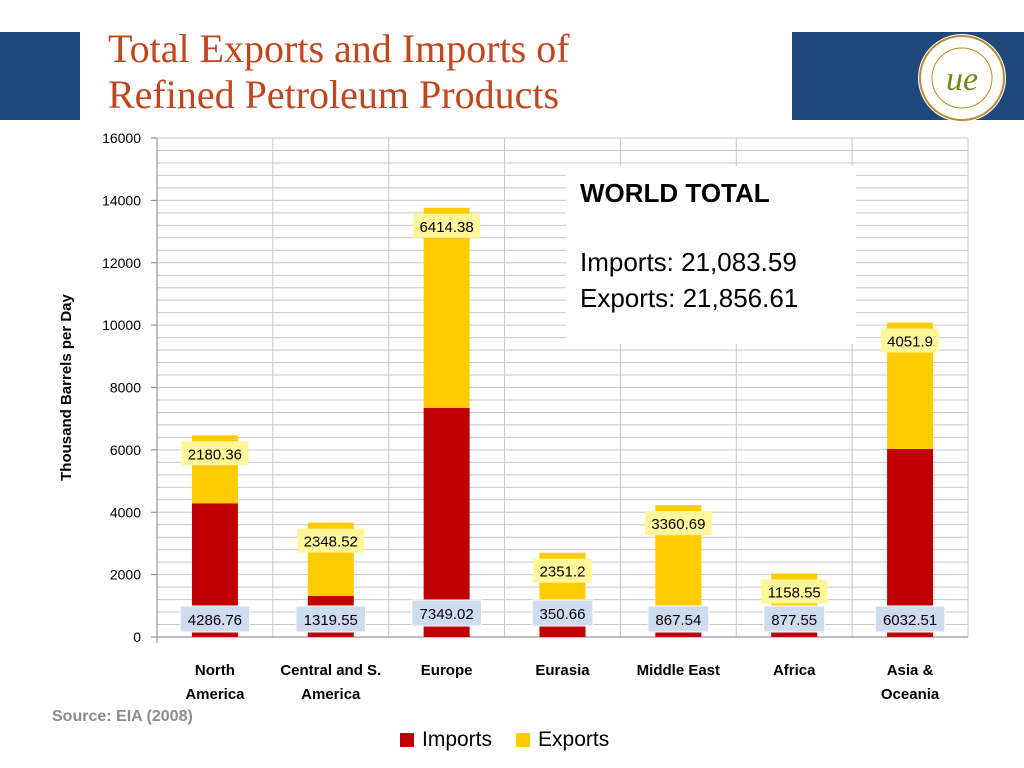 The width and height of the screenshot is (1024, 768). What do you see at coordinates (122, 716) in the screenshot?
I see `source-note: Source: EIA (2008)` at bounding box center [122, 716].